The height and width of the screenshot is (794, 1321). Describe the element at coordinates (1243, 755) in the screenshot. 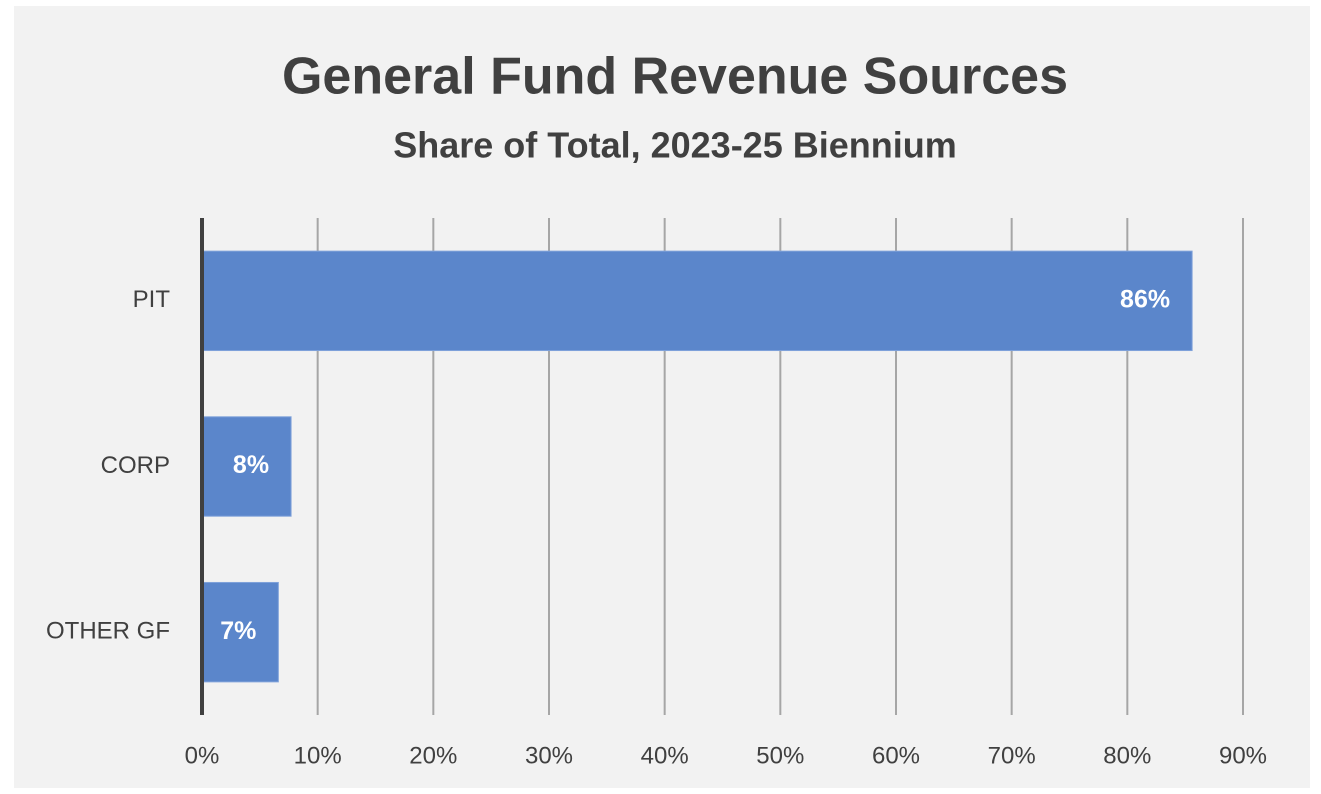

I see `x-tick-label: 90%` at that location.